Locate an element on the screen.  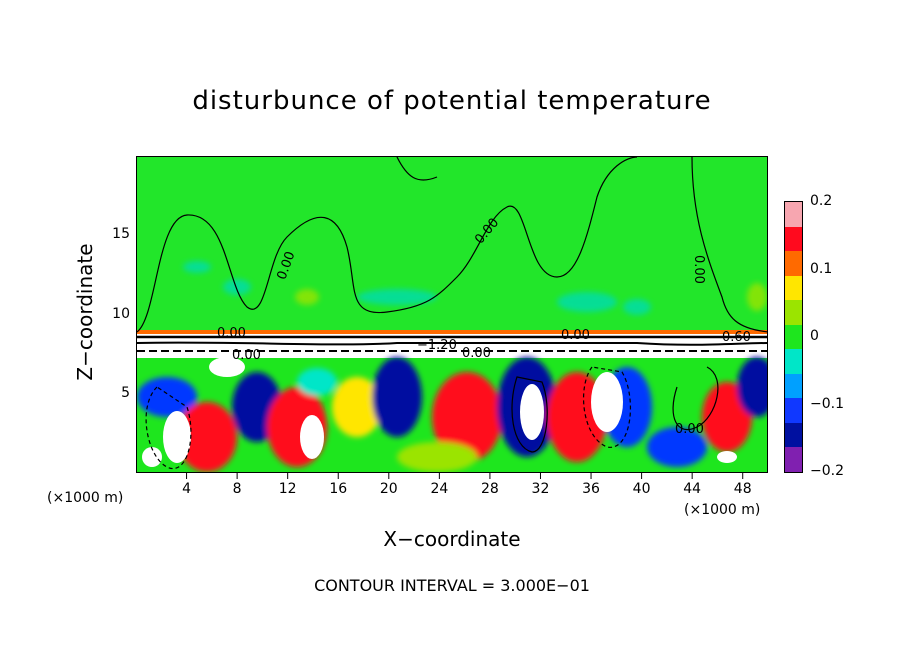
y-axis-tick-labels: 5 10 15 is located at coordinates (110, 314).